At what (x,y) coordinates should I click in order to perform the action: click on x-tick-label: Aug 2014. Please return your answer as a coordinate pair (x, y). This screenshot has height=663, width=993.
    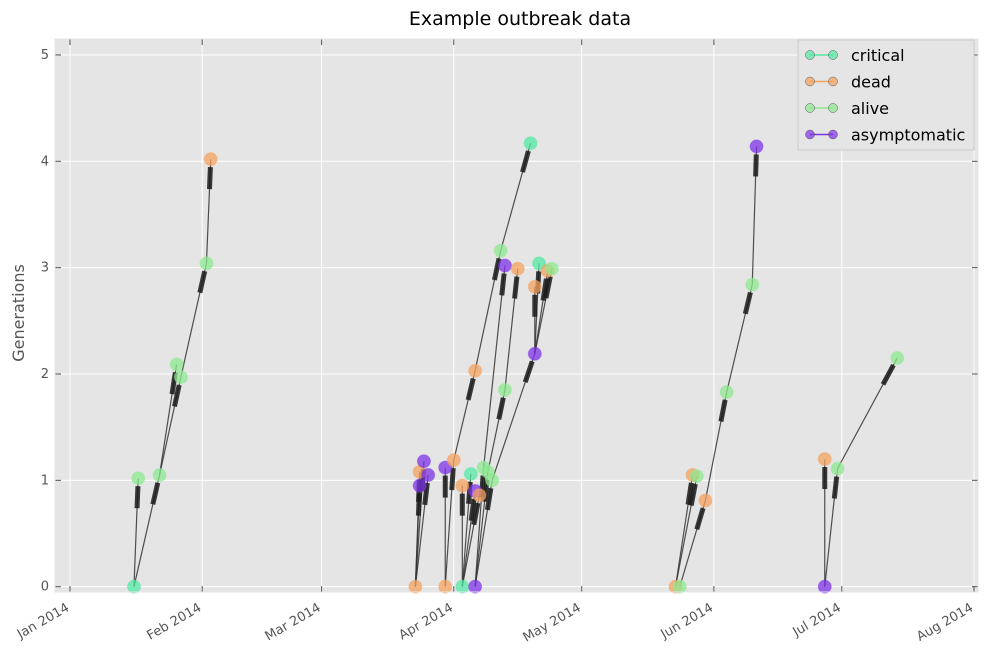
    Looking at the image, I should click on (945, 622).